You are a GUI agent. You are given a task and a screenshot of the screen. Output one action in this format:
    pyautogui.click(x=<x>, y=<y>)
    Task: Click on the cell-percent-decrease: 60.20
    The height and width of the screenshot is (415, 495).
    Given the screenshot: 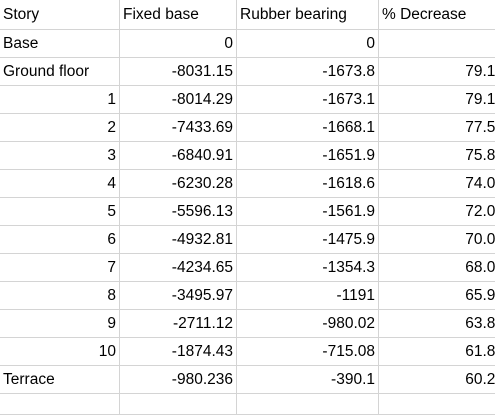 What is the action you would take?
    pyautogui.click(x=437, y=380)
    